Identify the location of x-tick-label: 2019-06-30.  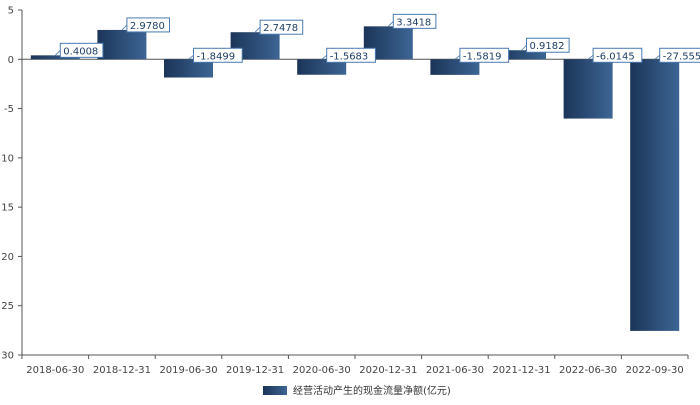
(188, 370).